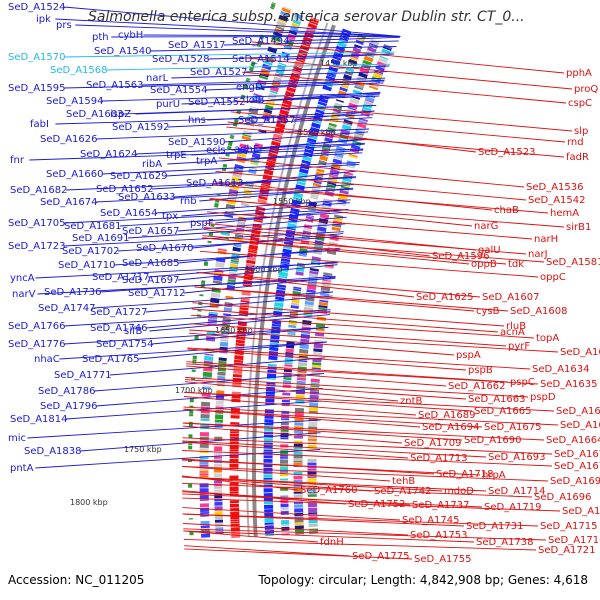  I want to click on left-gene-label-51: SeD_A1691, so click(101, 238).